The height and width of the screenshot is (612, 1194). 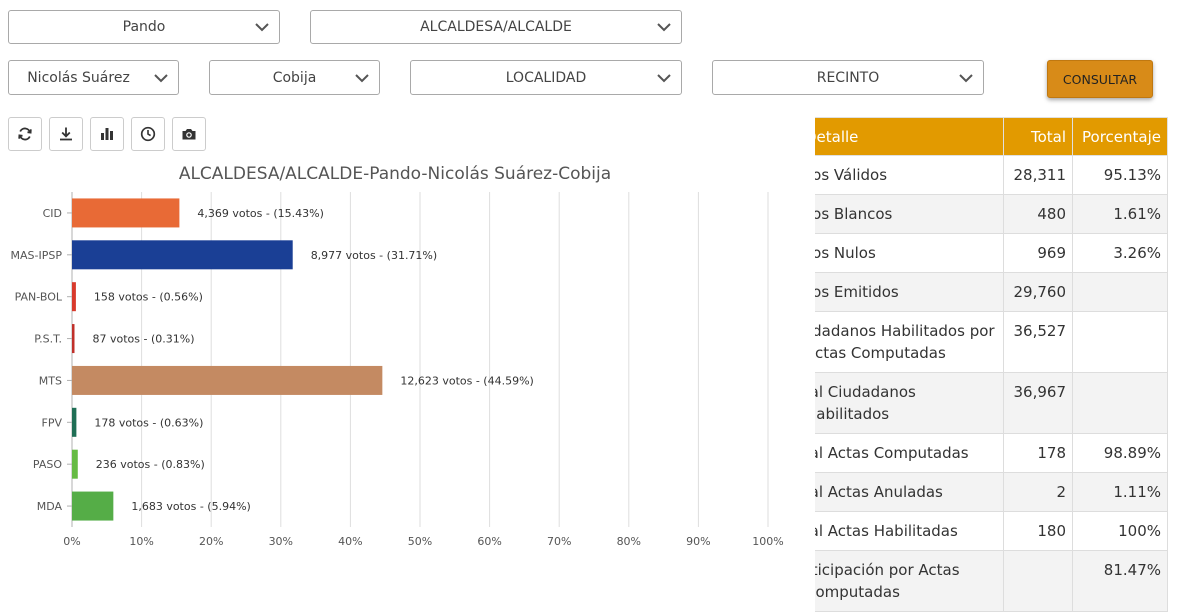 I want to click on row-total: 29,760, so click(x=1038, y=292).